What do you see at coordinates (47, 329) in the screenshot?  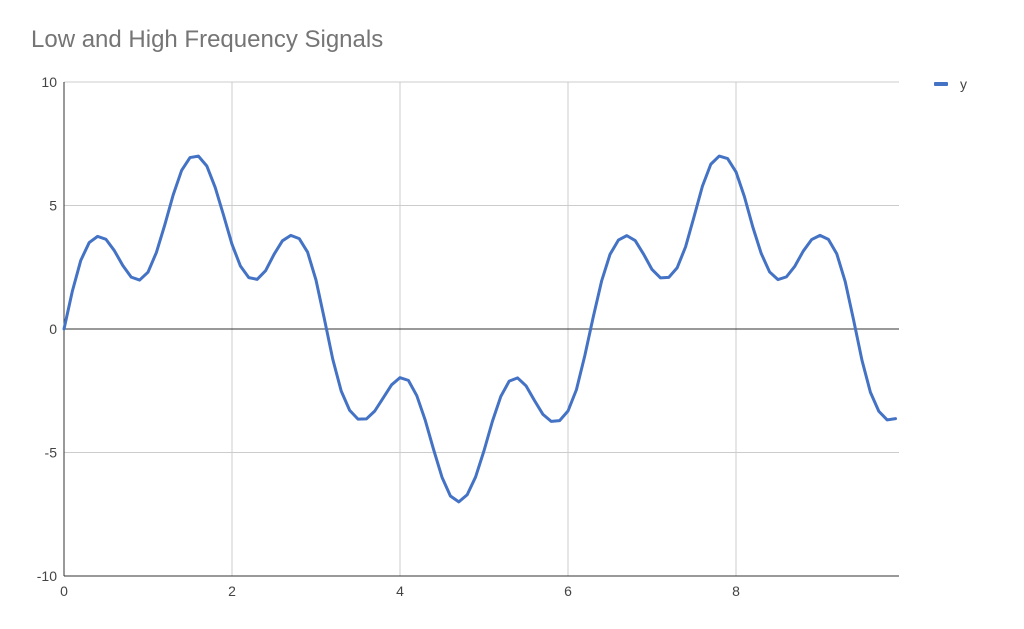 I see `y-tick-labels: 10 5 0 -5 -10` at bounding box center [47, 329].